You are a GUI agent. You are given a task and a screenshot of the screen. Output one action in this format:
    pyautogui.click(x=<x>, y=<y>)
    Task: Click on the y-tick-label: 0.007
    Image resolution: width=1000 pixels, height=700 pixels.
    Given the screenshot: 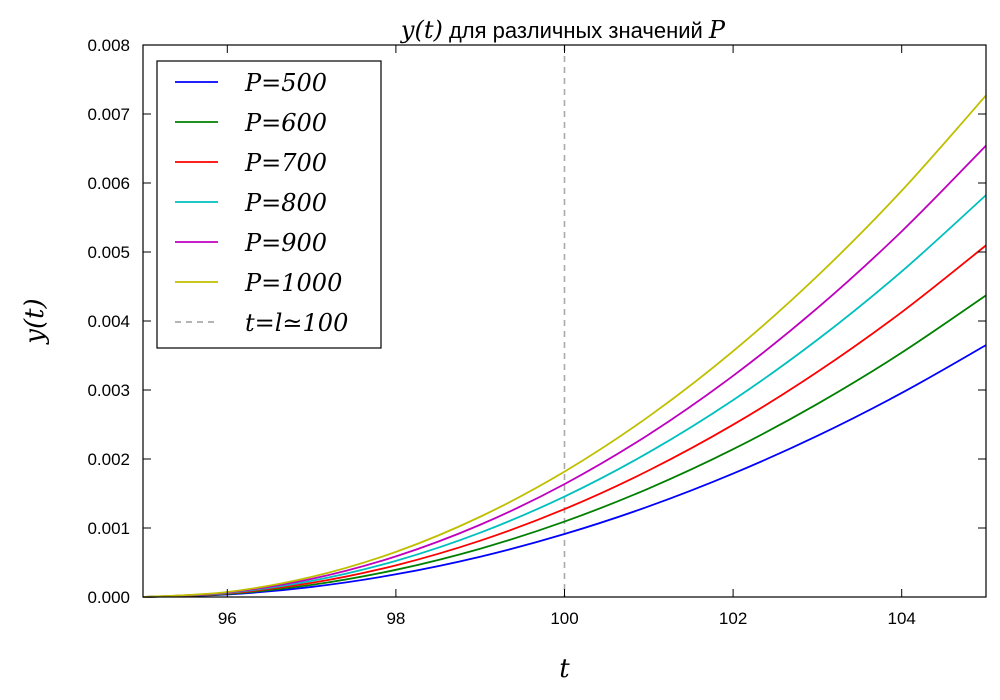 What is the action you would take?
    pyautogui.click(x=108, y=114)
    